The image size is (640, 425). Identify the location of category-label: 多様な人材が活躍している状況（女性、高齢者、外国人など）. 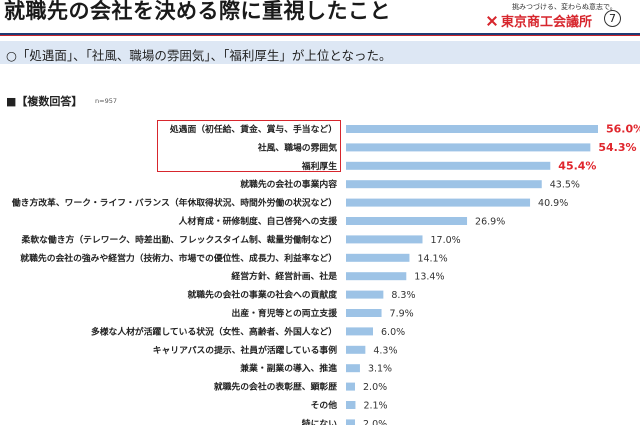
(214, 331).